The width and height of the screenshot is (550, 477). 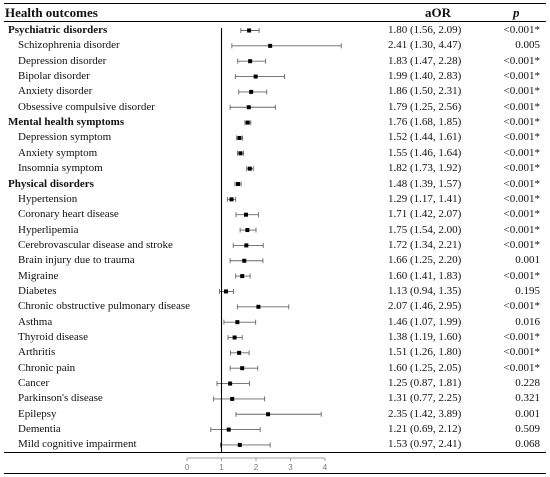 What do you see at coordinates (51, 12) in the screenshot?
I see `header-health-outcomes: Health outcomes` at bounding box center [51, 12].